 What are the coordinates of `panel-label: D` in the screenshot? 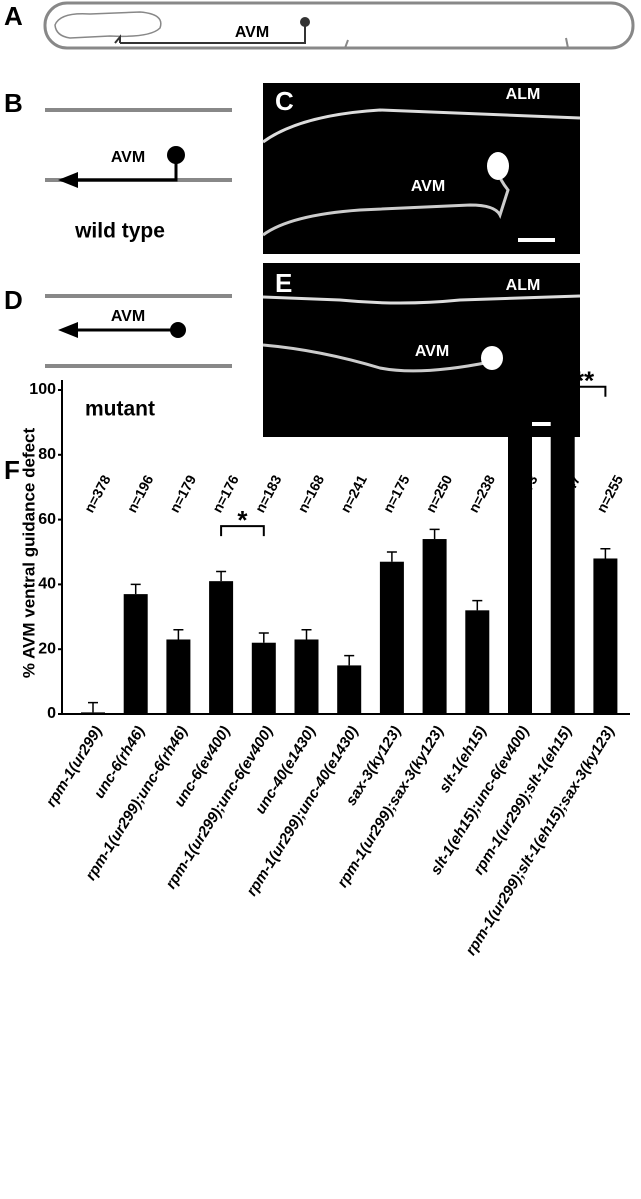 It's located at (13, 300).